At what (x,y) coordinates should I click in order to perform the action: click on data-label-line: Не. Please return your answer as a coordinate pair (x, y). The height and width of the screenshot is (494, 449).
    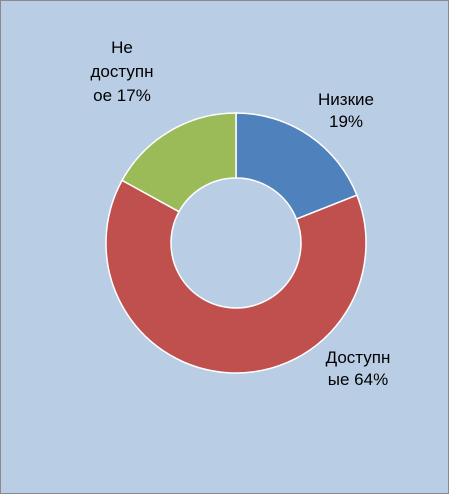
    Looking at the image, I should click on (122, 47).